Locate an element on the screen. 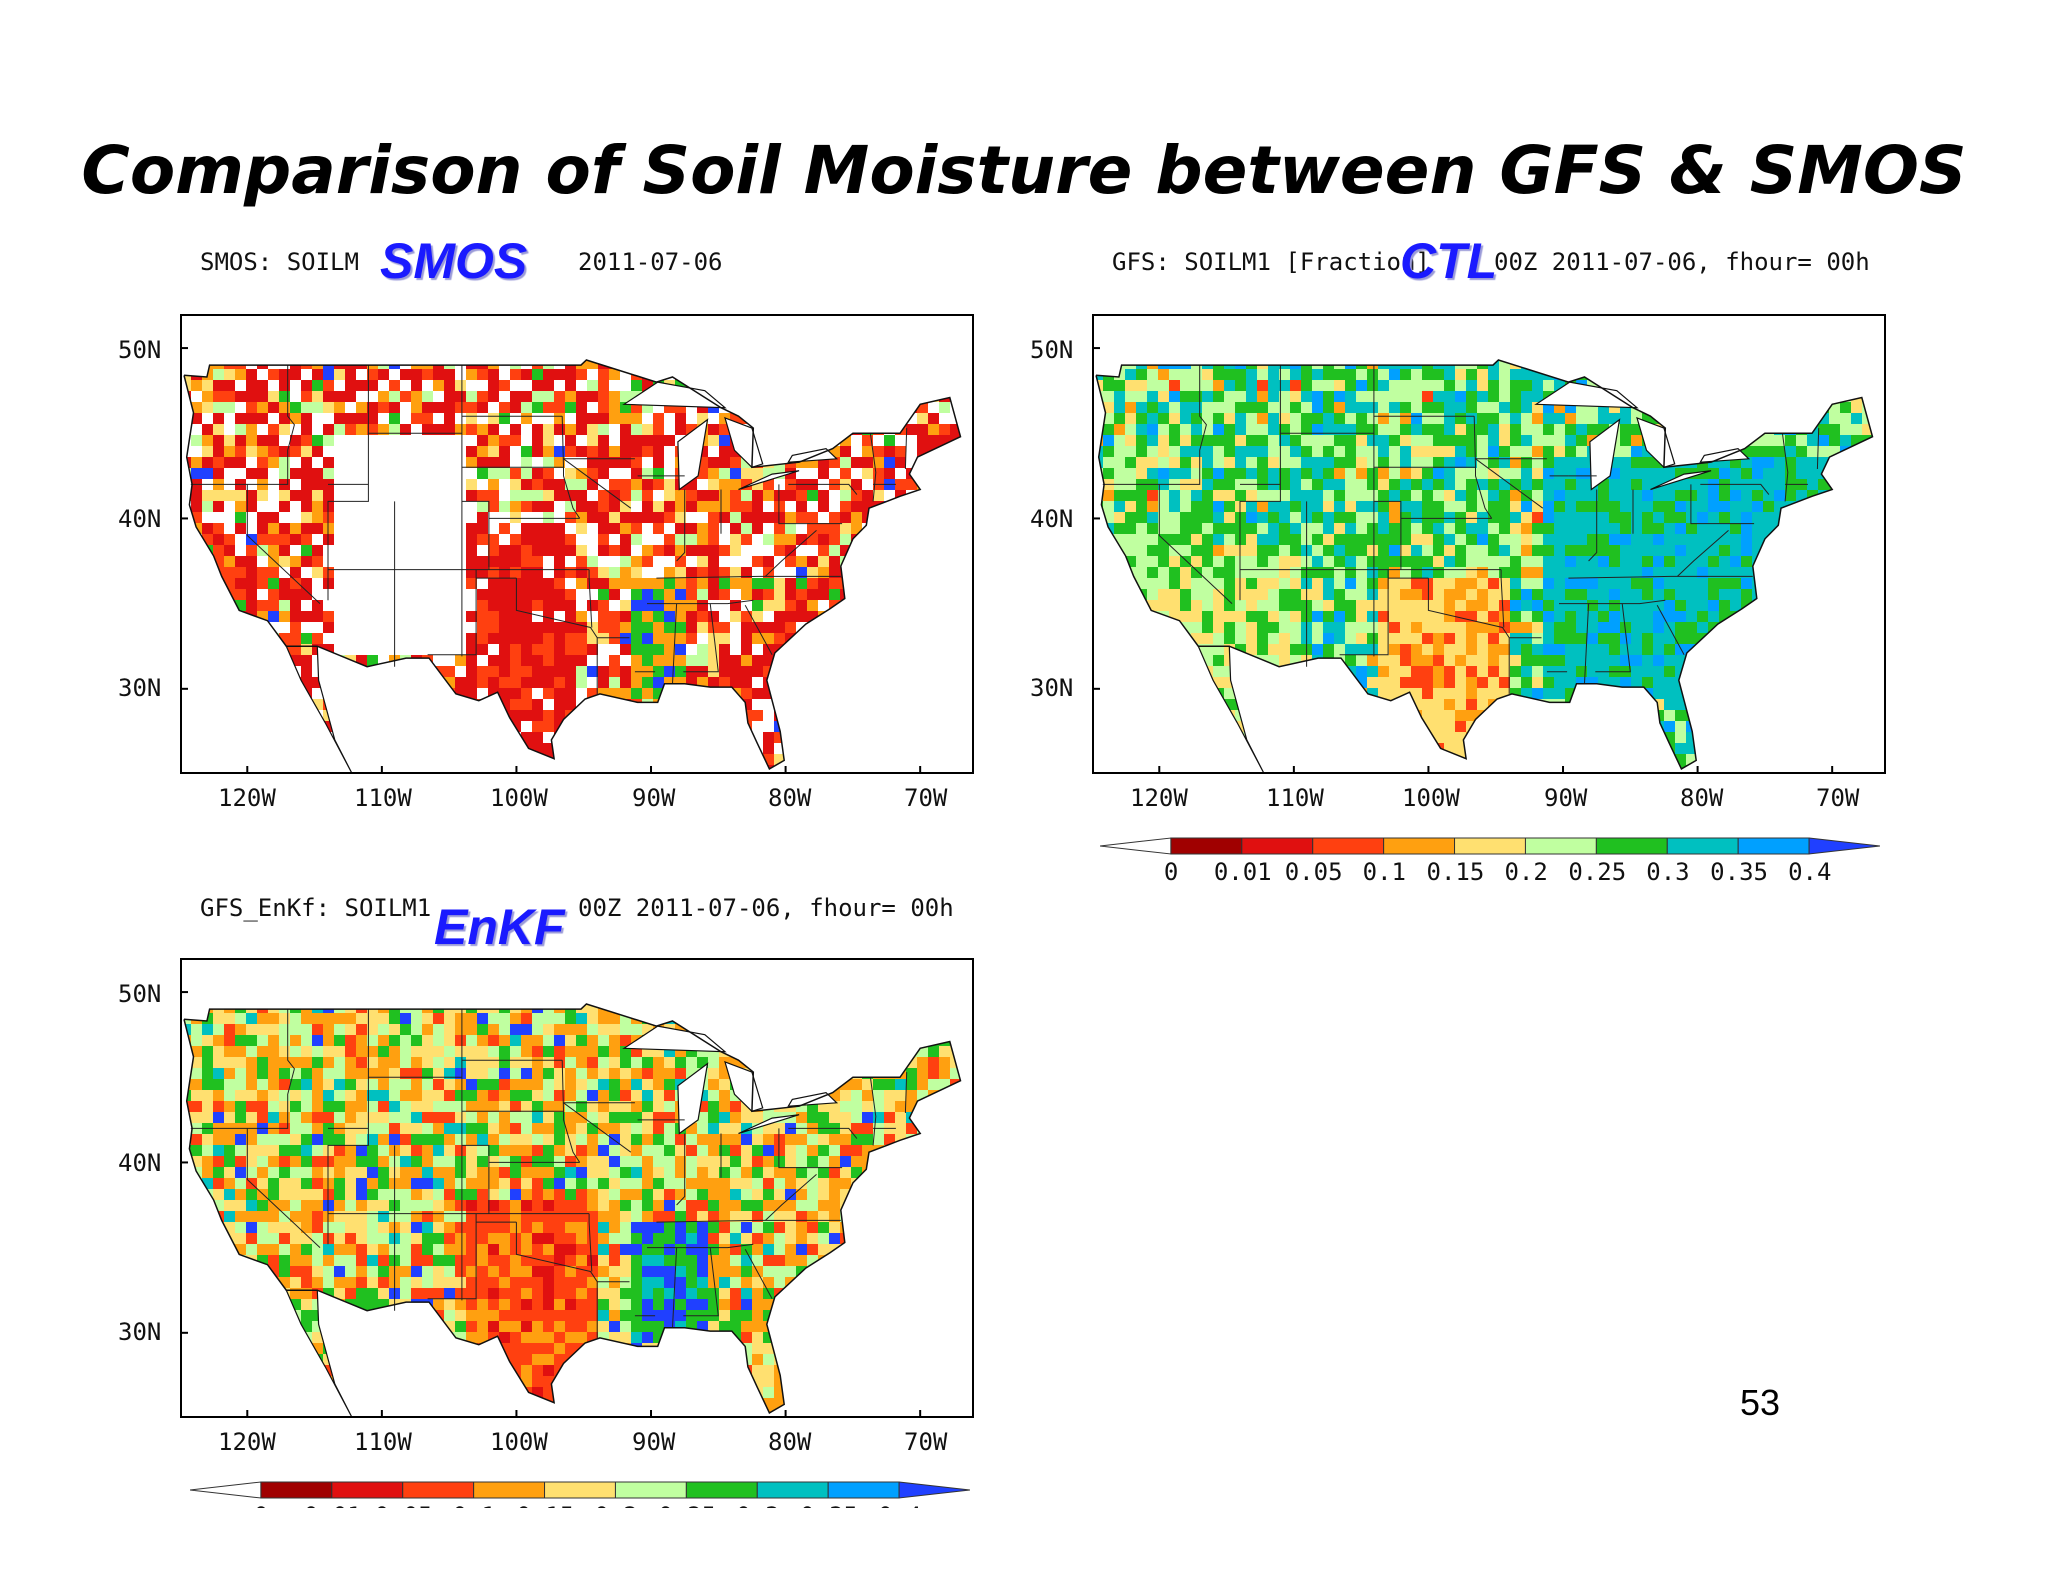 This screenshot has width=2048, height=1582. map-frame is located at coordinates (577, 544).